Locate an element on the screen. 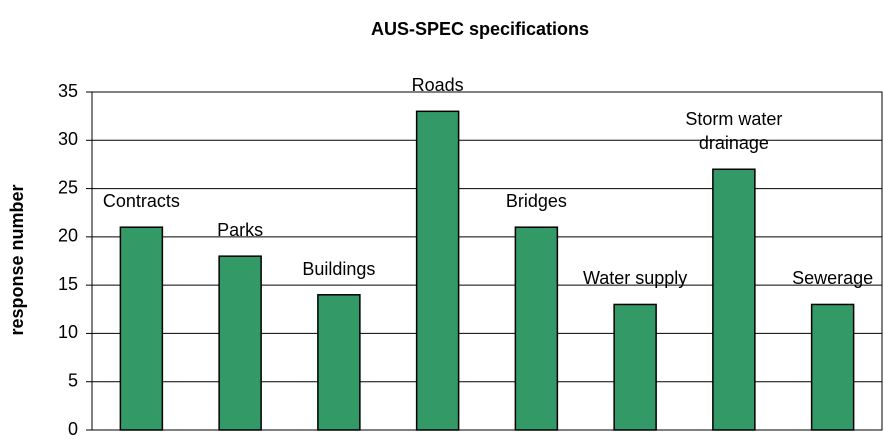 Image resolution: width=884 pixels, height=439 pixels. chart-title: AUS-SPEC specifications is located at coordinates (480, 29).